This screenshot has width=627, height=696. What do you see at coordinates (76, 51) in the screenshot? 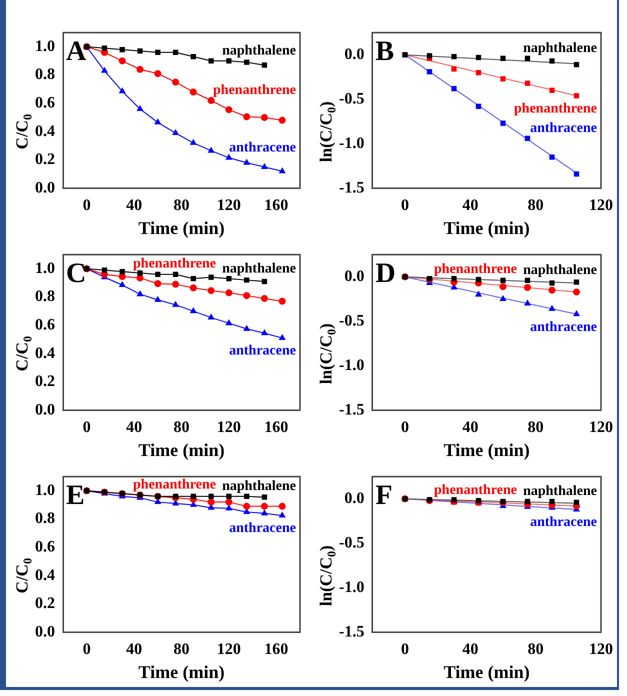
I see `annotation: A` at bounding box center [76, 51].